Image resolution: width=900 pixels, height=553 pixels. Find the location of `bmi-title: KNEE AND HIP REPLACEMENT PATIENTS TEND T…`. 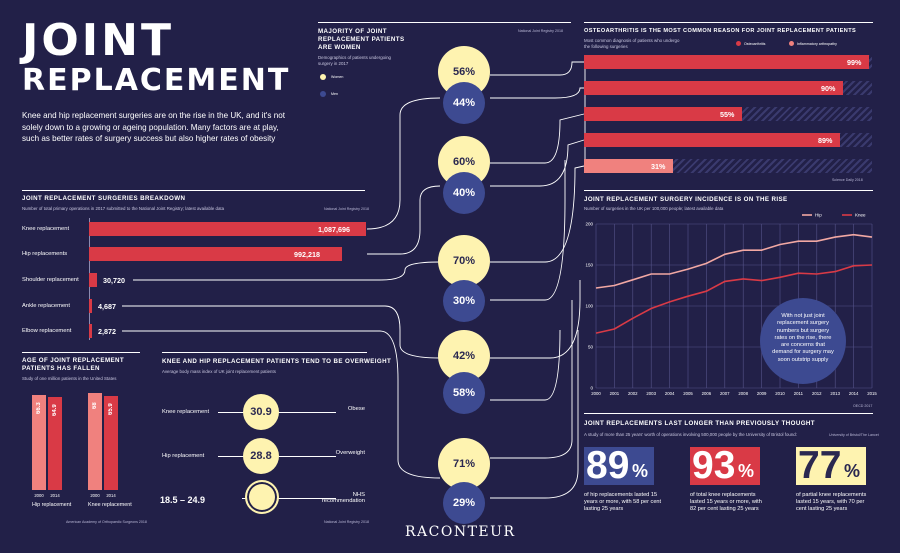

bmi-title: KNEE AND HIP REPLACEMENT PATIENTS TEND T… is located at coordinates (277, 361).